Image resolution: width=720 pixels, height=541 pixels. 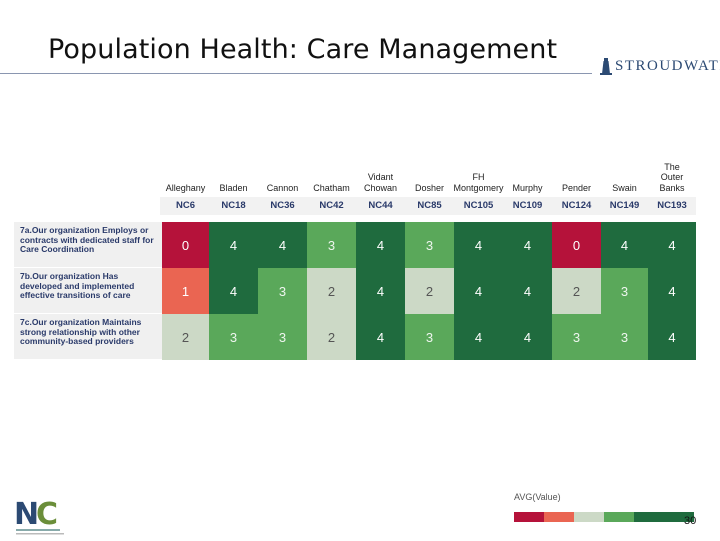 I want to click on column-header: Cannon, so click(x=282, y=187).